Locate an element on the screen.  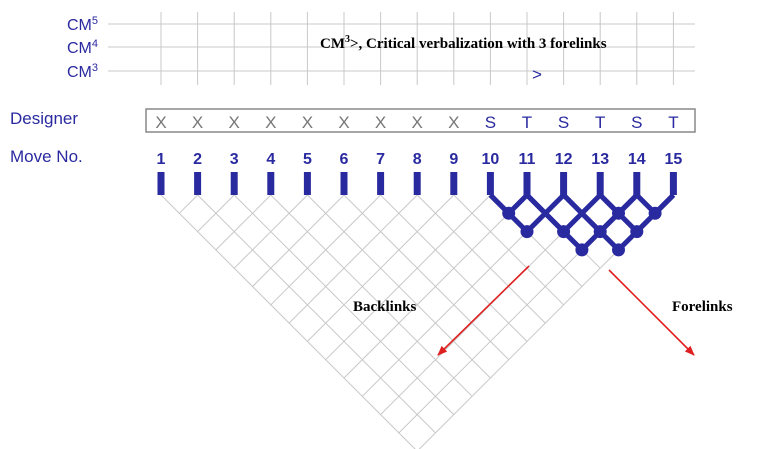
move-number: 2 is located at coordinates (197, 159).